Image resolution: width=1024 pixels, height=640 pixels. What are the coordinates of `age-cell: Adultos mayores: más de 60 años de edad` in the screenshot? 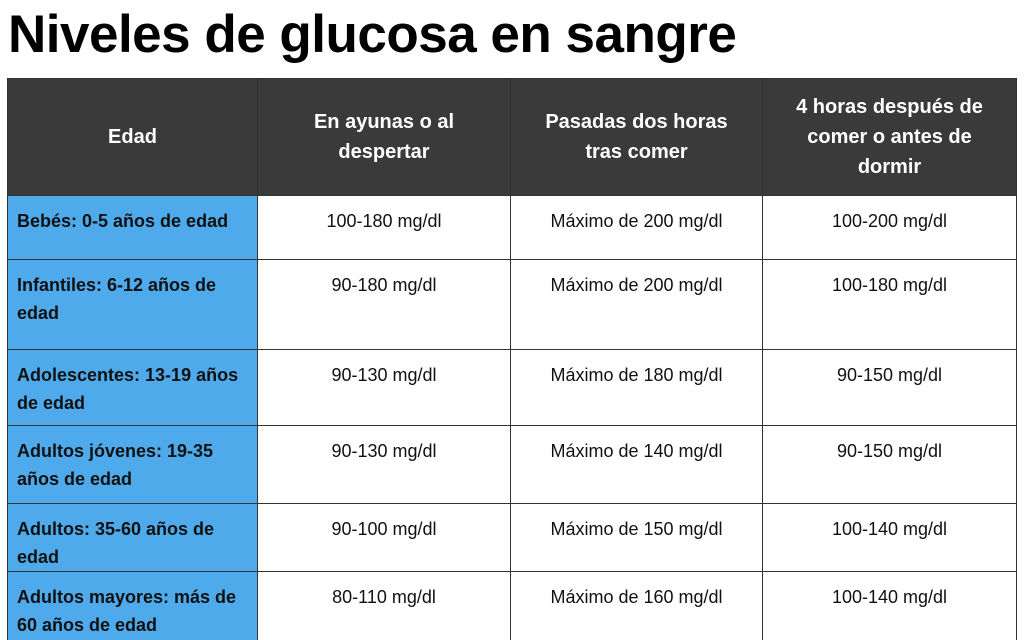 It's located at (132, 605).